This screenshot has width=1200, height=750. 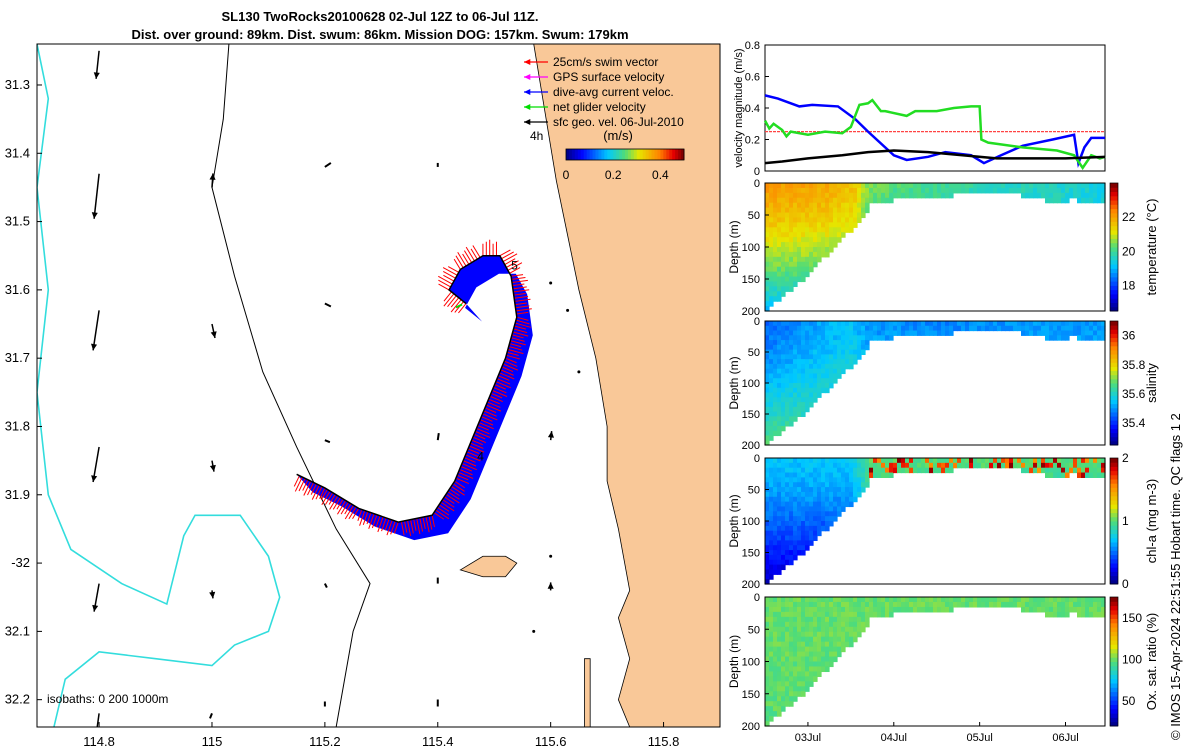 I want to click on temperature-cbar-tick-2: 22, so click(x=1129, y=217).